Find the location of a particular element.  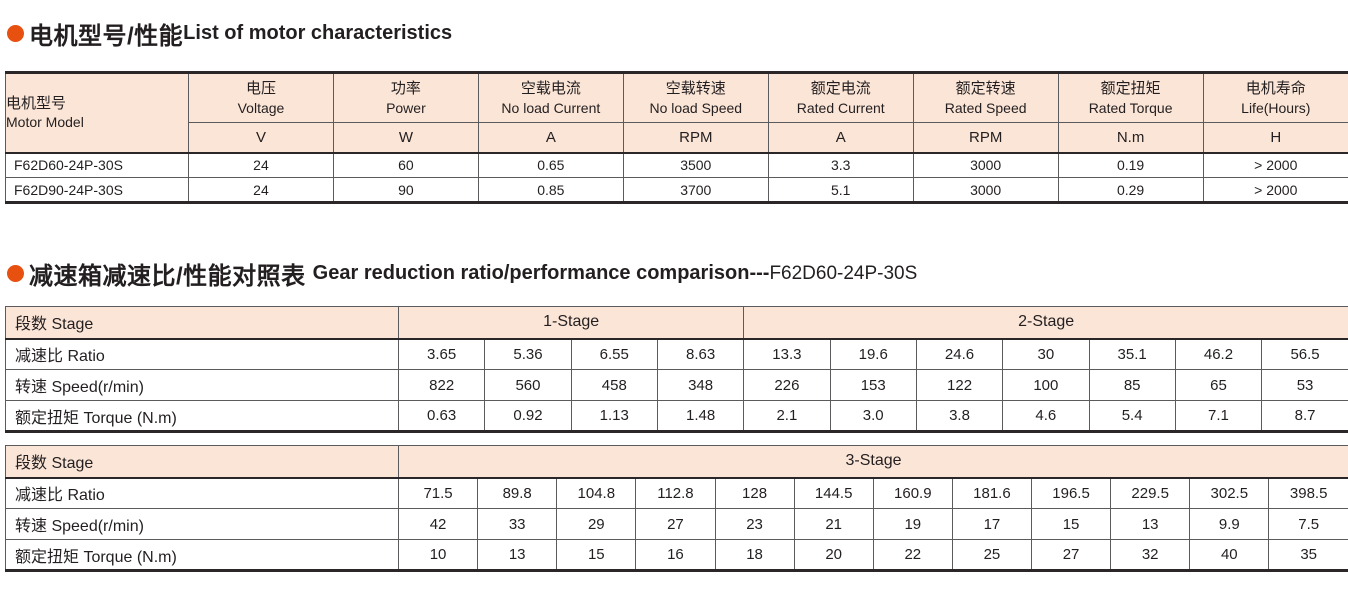

data-cell: 2.1 is located at coordinates (787, 416).